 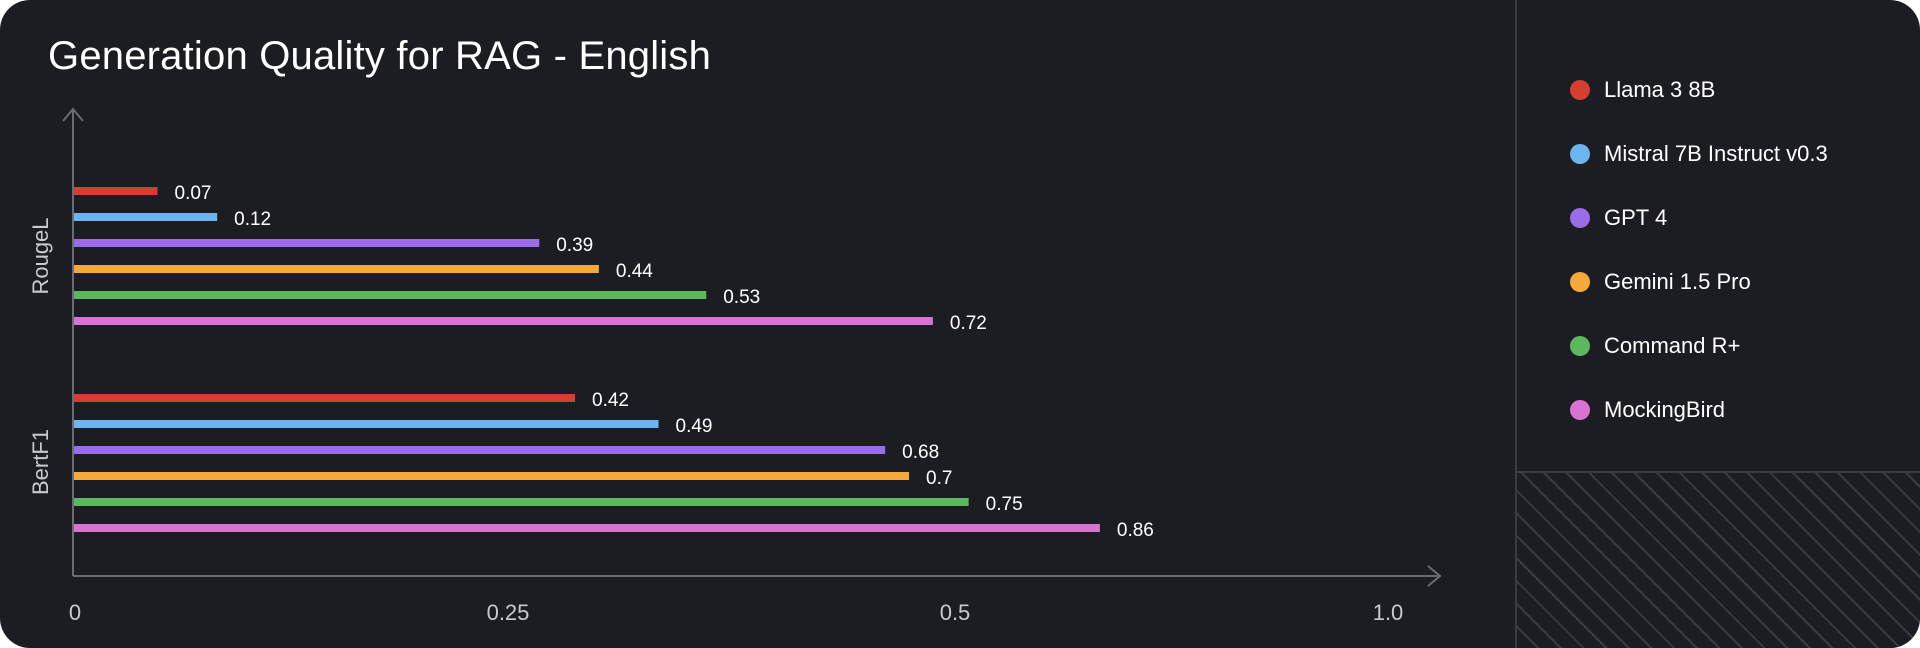 What do you see at coordinates (1716, 153) in the screenshot?
I see `legend-label: Mistral 7B Instruct v0.3` at bounding box center [1716, 153].